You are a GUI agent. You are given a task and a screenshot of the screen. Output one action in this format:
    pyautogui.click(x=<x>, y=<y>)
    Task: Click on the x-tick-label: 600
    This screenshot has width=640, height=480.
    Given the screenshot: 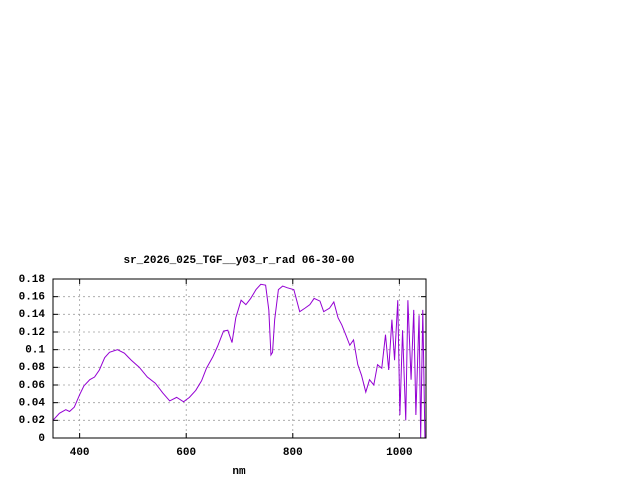 What is the action you would take?
    pyautogui.click(x=186, y=453)
    